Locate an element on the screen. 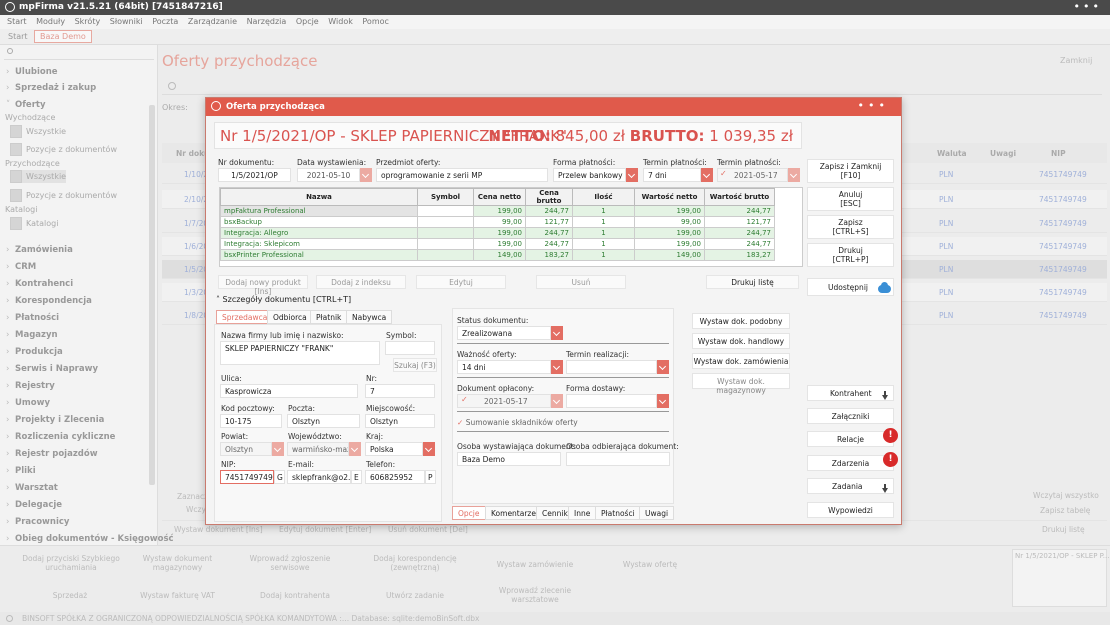  print-list-button: Drukuj listę is located at coordinates (752, 282).